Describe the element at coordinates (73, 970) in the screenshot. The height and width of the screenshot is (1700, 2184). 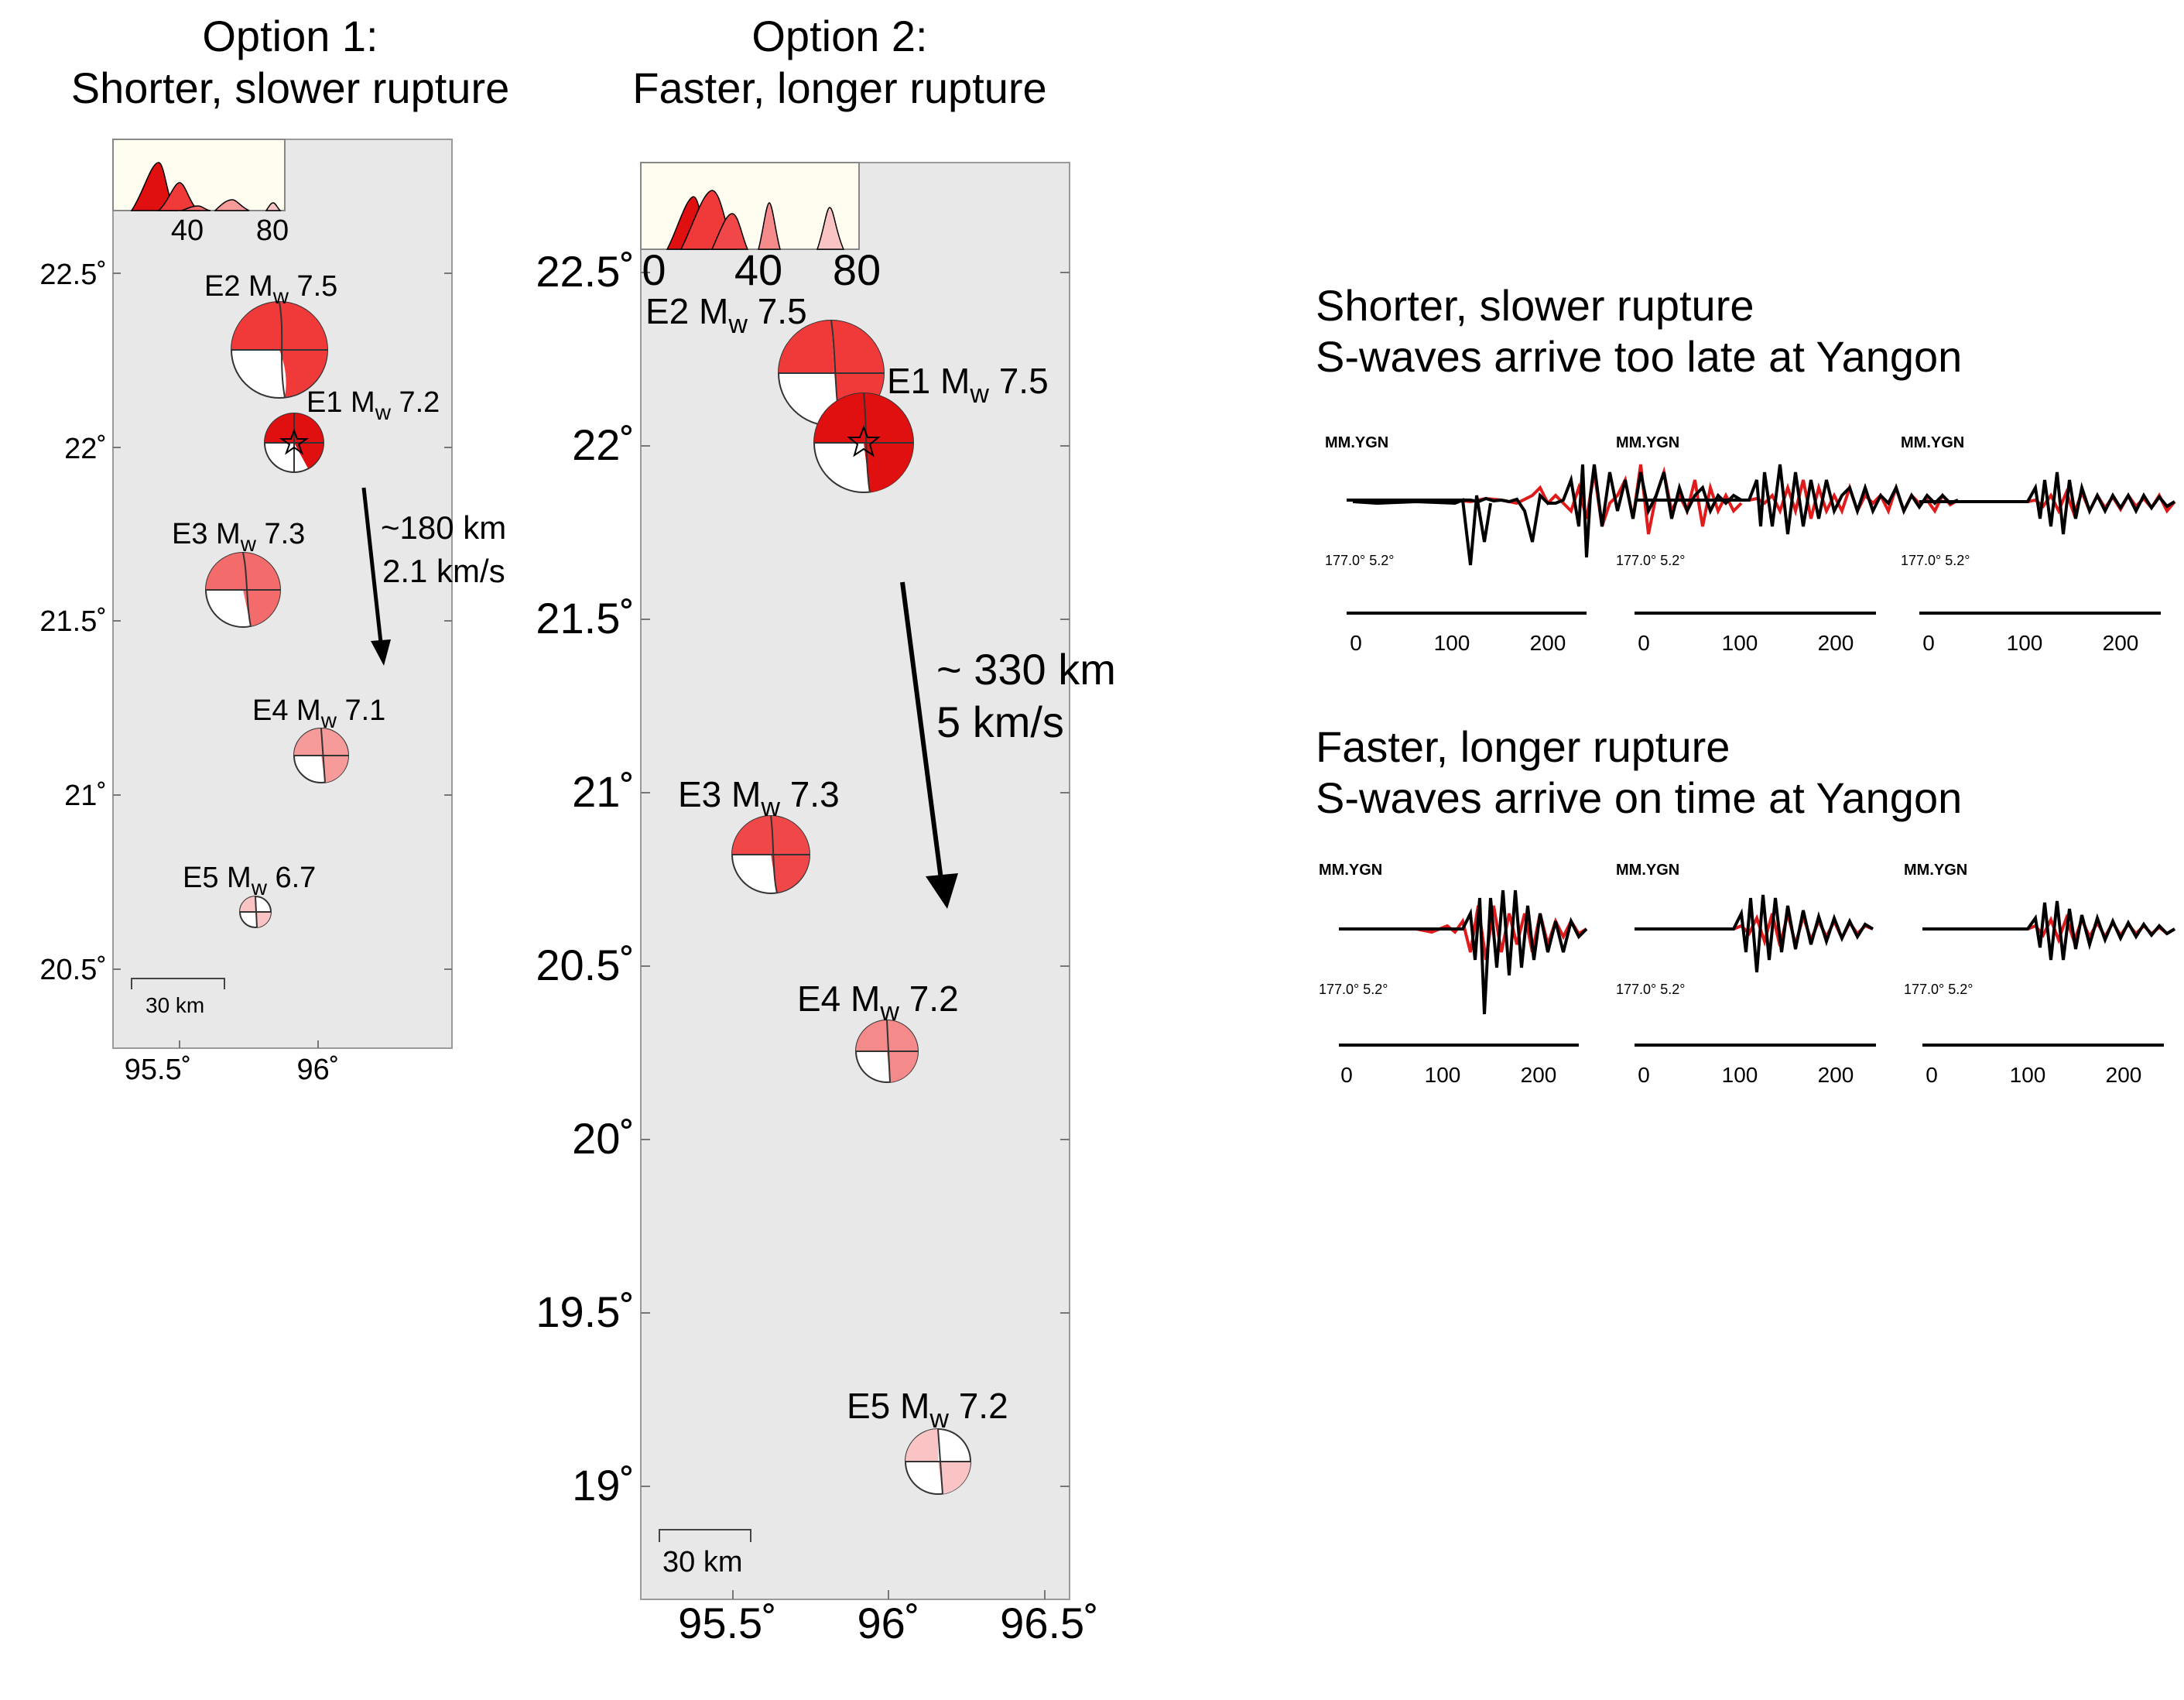
I see `option1-y-tick: 20.5˚` at that location.